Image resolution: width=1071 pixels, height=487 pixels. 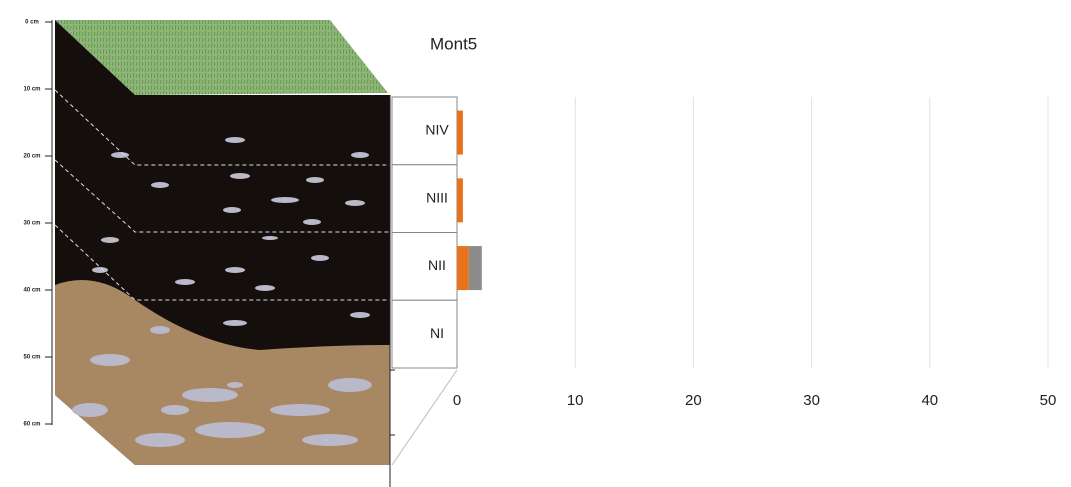 I want to click on chart-title: Mont5, so click(x=453, y=43).